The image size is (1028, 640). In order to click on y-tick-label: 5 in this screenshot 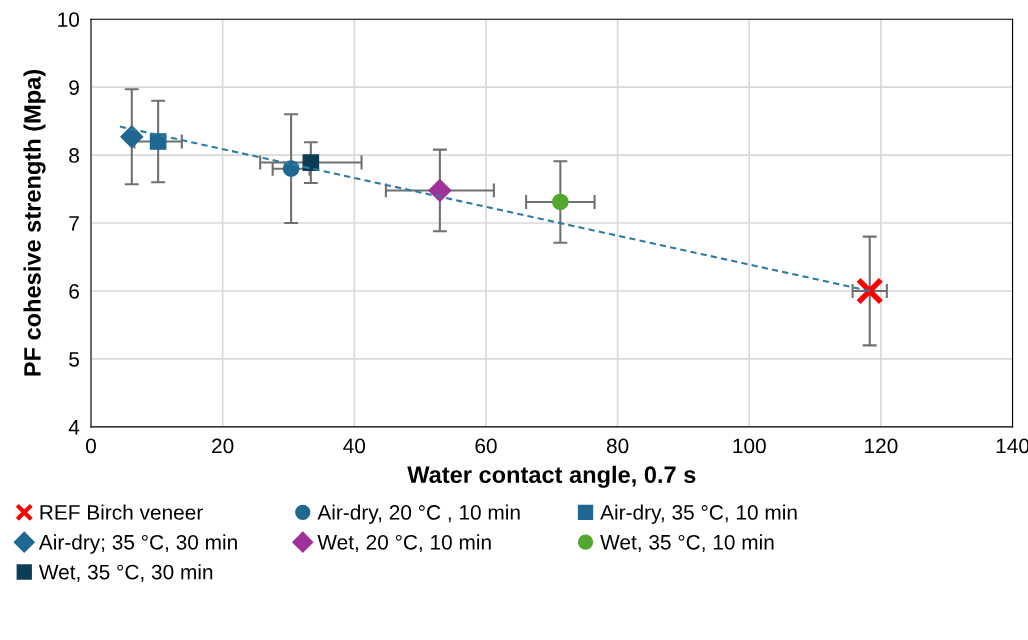, I will do `click(74, 359)`.